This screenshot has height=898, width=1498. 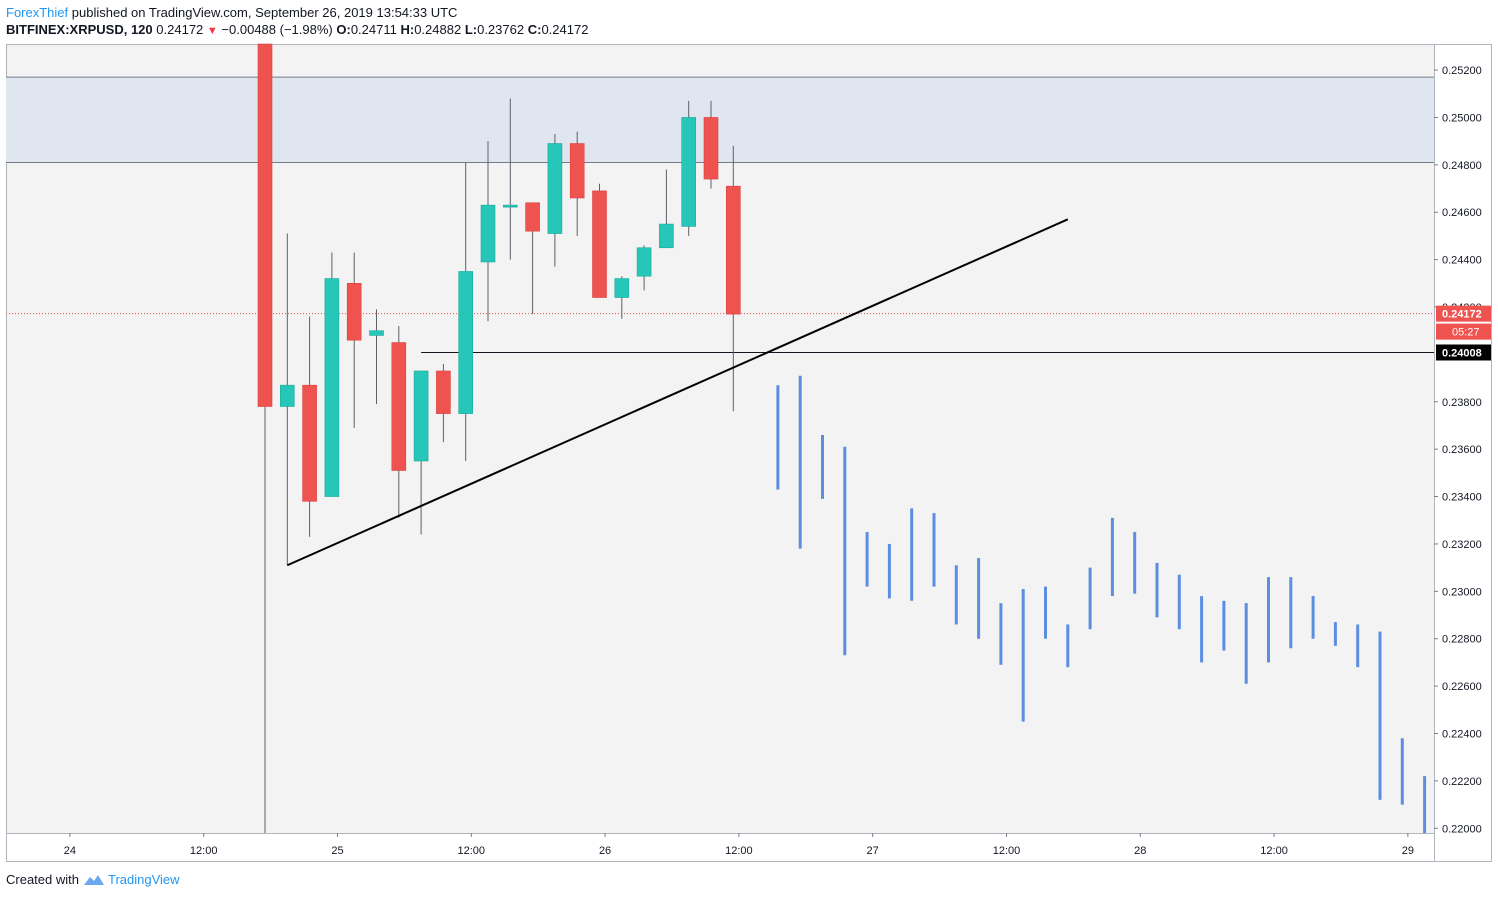 What do you see at coordinates (1462, 640) in the screenshot?
I see `y-tick-label: 0.22800` at bounding box center [1462, 640].